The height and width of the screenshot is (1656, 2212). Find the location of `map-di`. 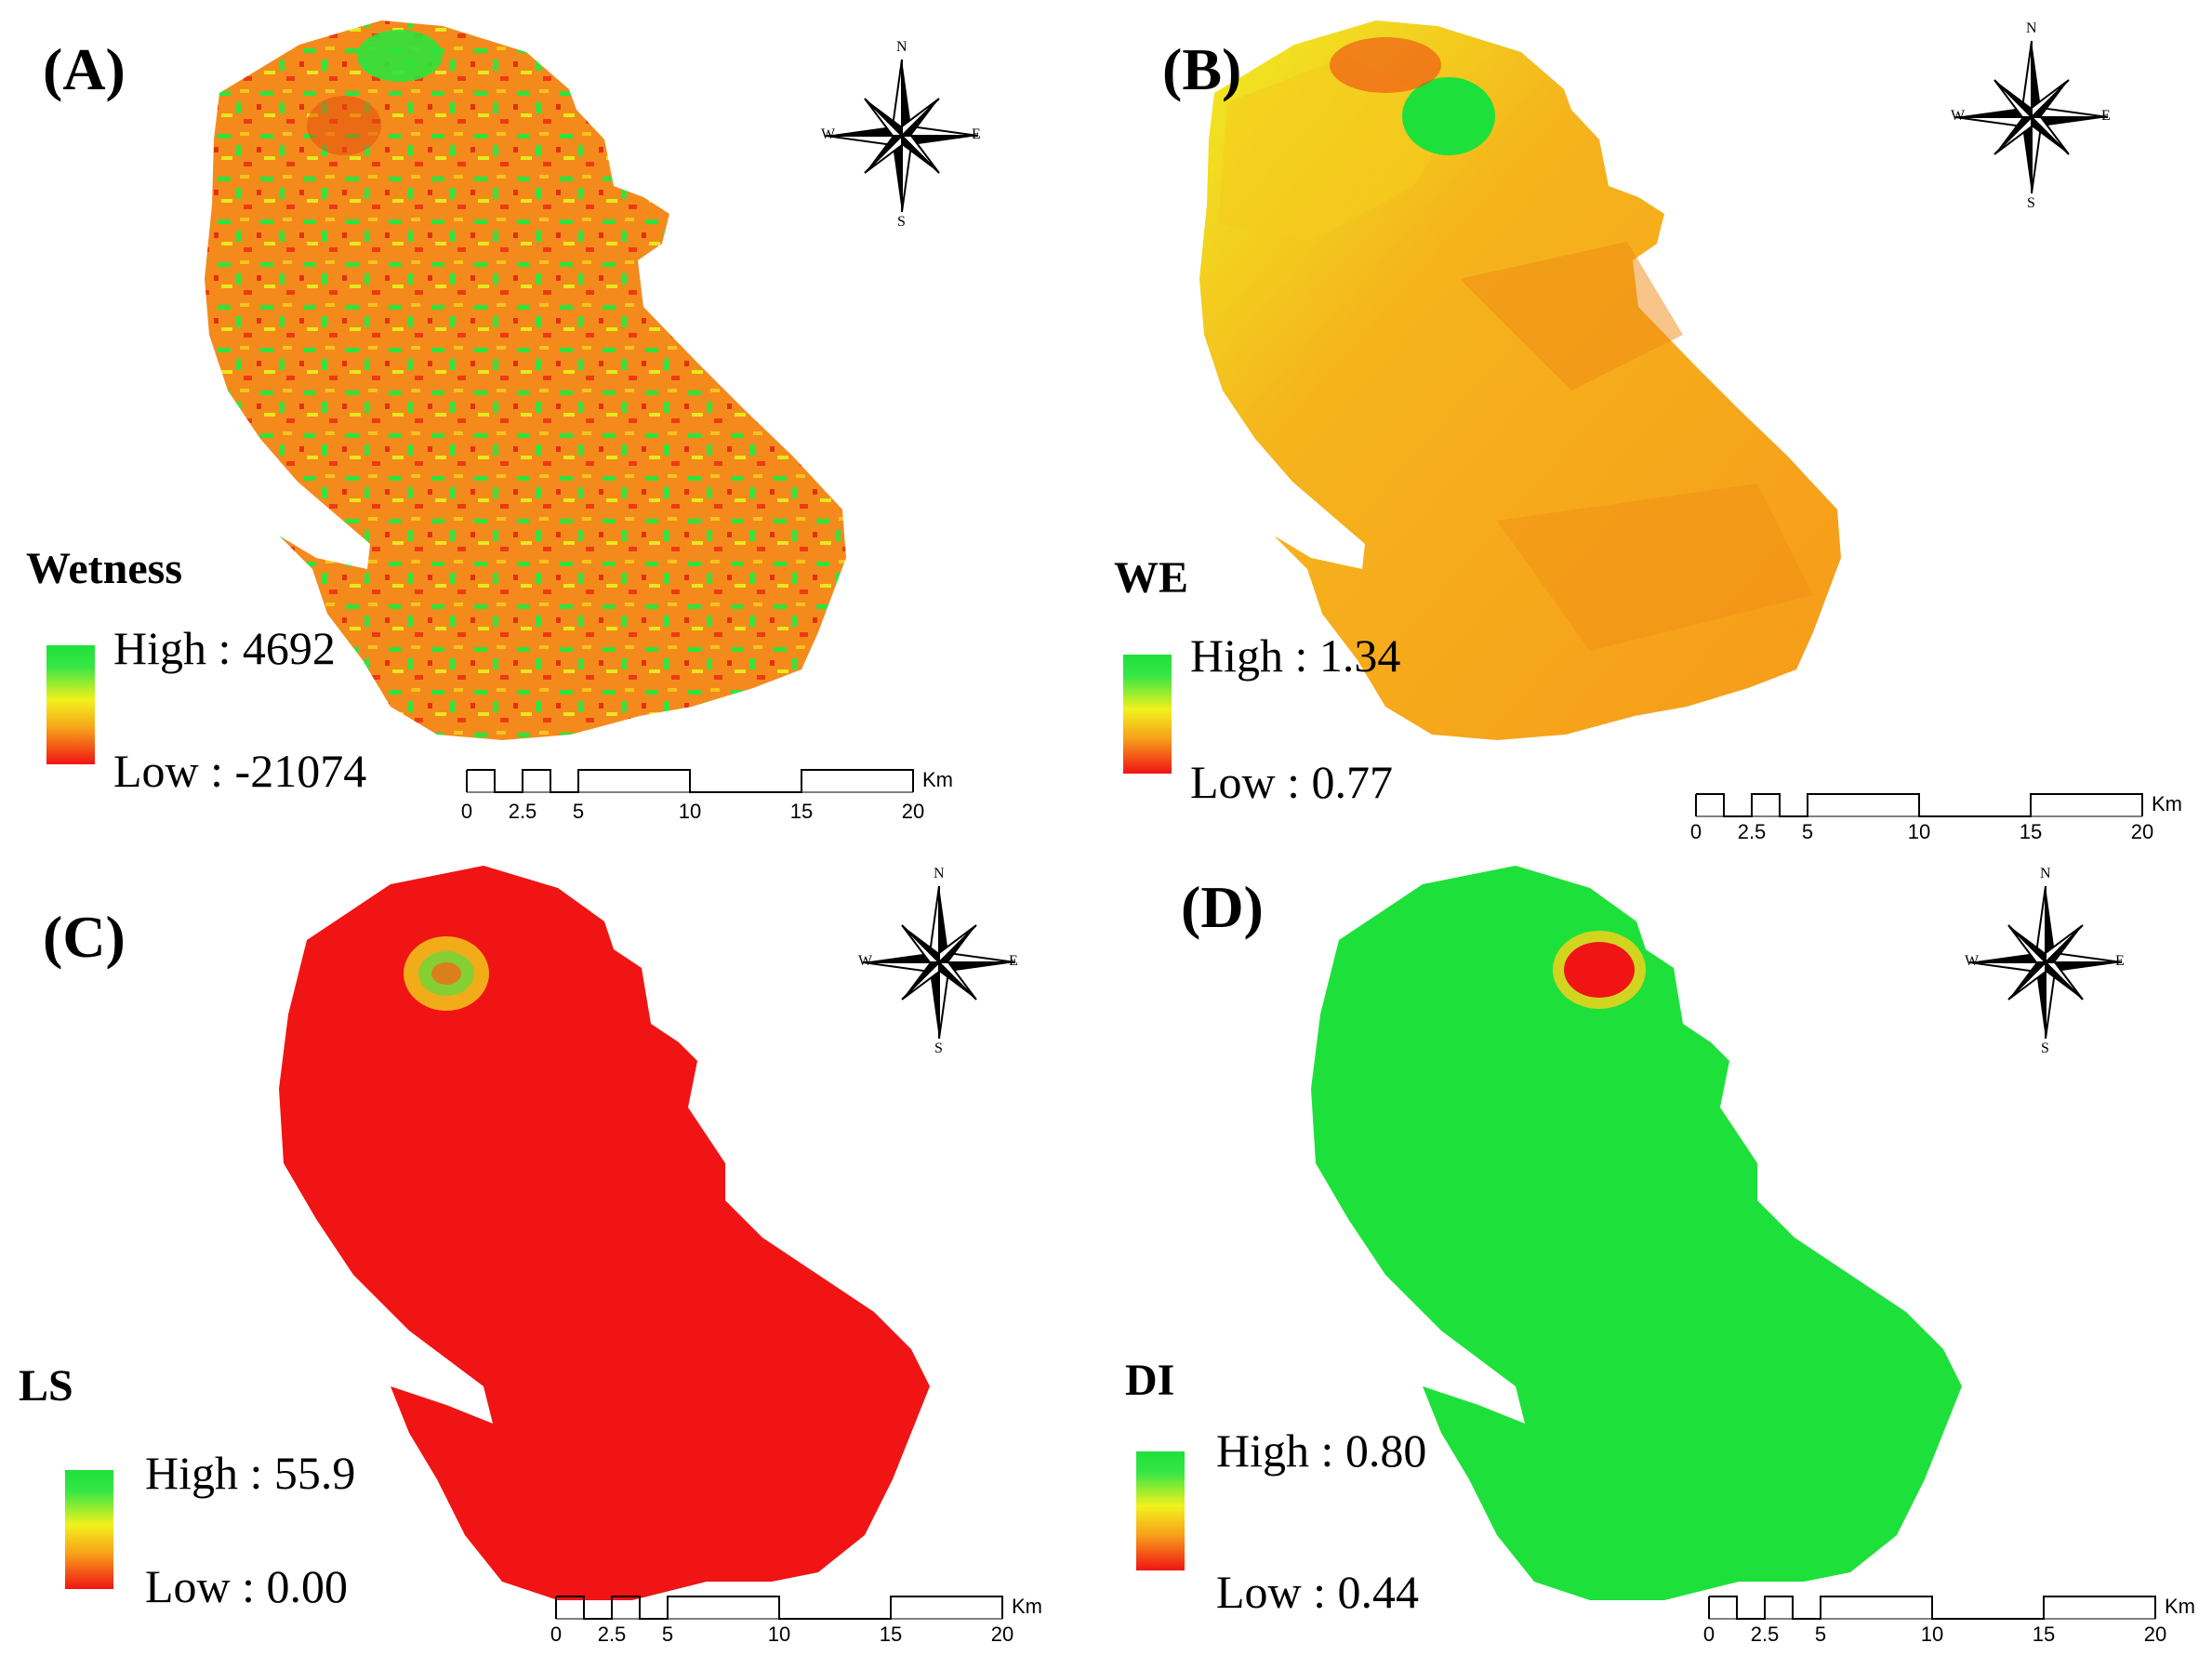

map-di is located at coordinates (1636, 1233).